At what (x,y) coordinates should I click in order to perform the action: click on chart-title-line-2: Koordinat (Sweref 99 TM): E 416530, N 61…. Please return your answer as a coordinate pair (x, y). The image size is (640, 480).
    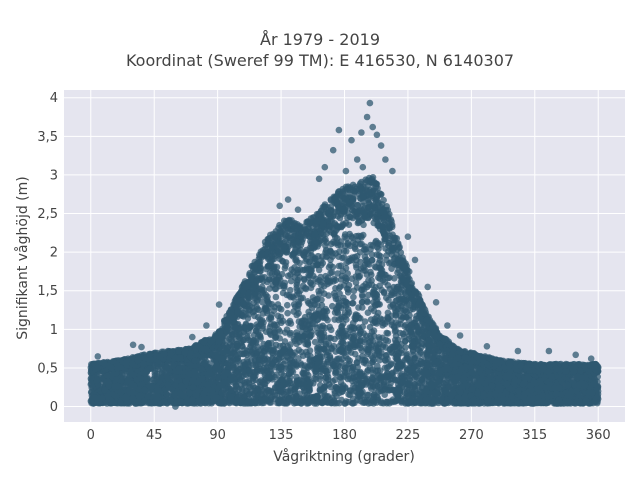
    Looking at the image, I should click on (320, 60).